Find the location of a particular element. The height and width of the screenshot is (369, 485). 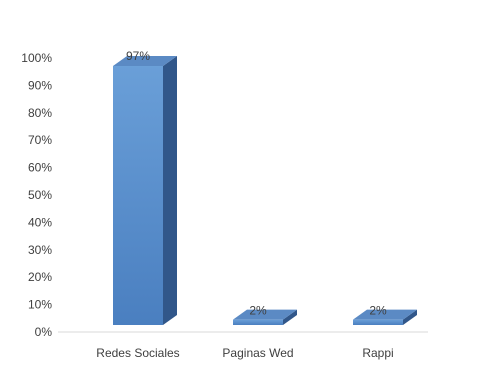

data-label: 97% is located at coordinates (138, 56).